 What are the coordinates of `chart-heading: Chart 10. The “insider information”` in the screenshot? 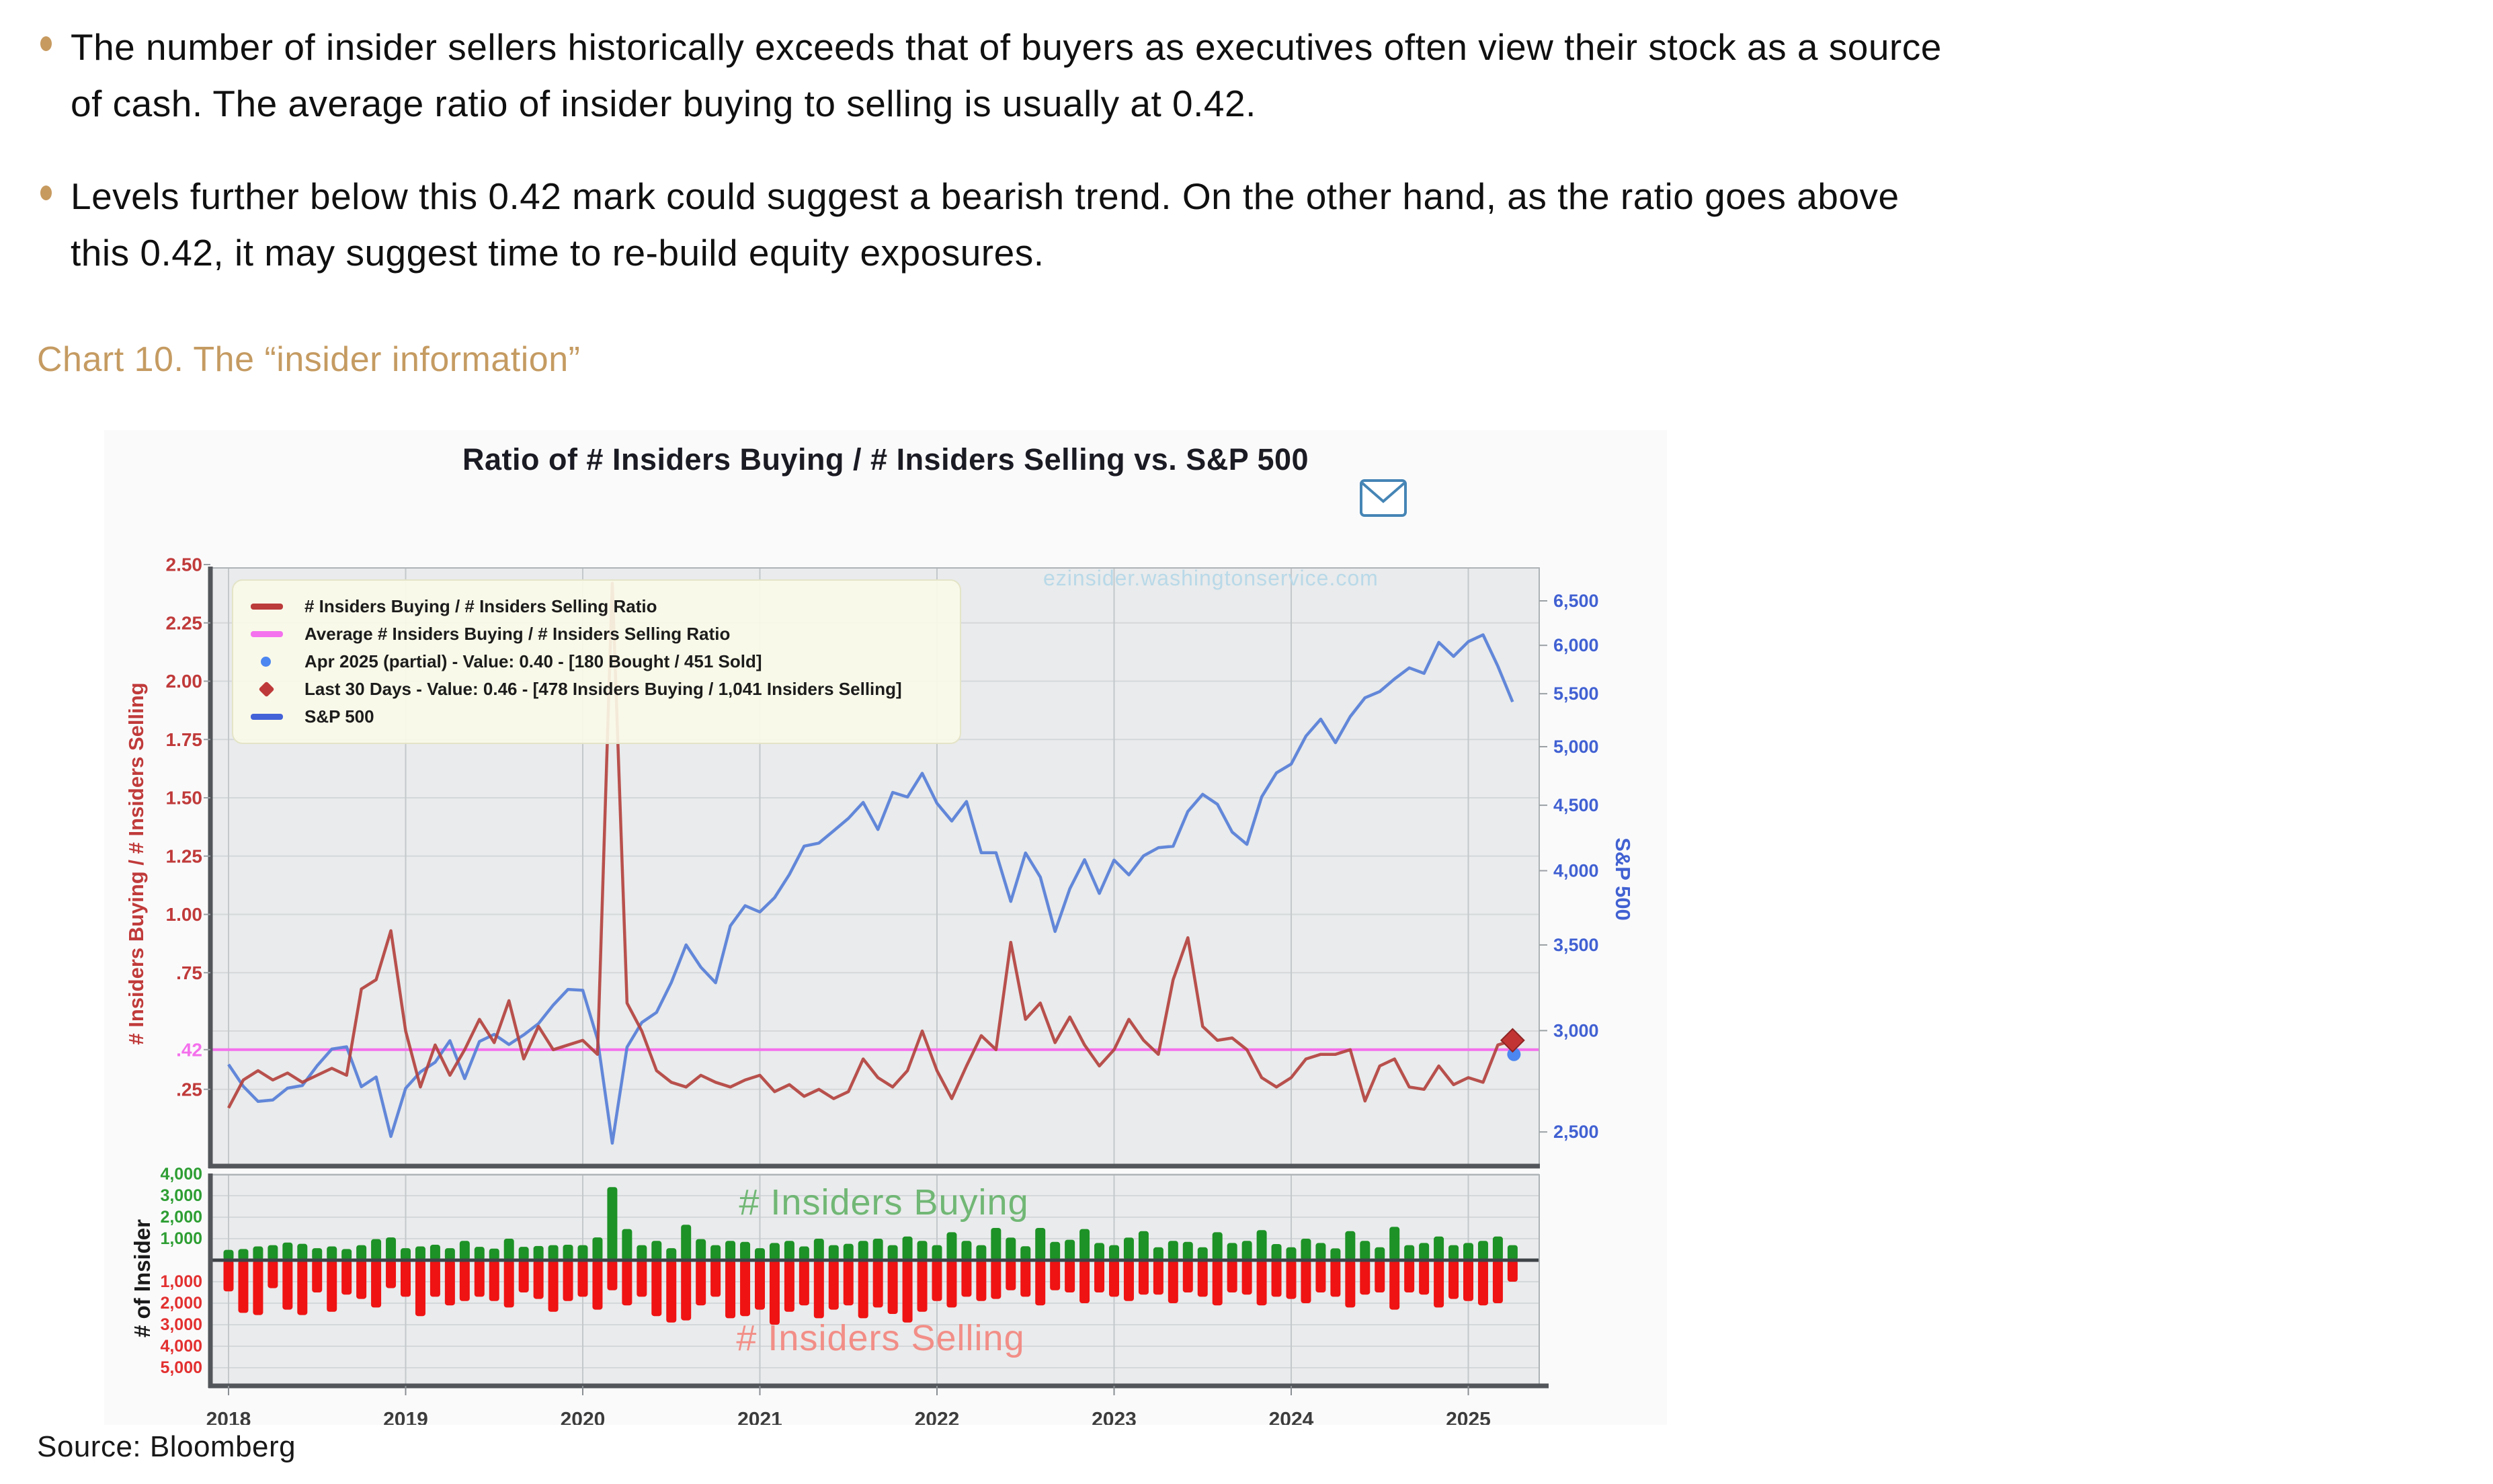 It's located at (309, 359).